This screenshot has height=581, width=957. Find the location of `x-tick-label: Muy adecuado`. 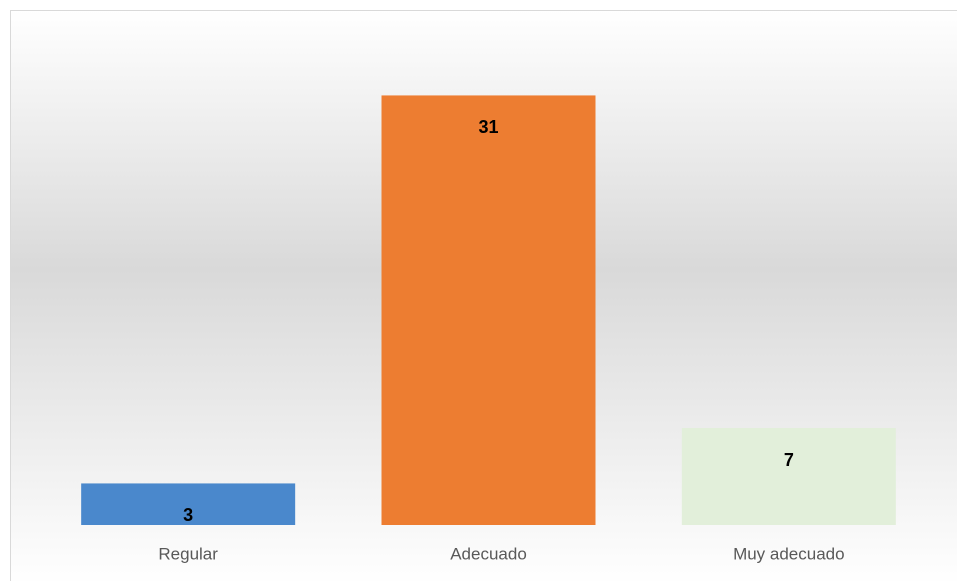

x-tick-label: Muy adecuado is located at coordinates (789, 553).